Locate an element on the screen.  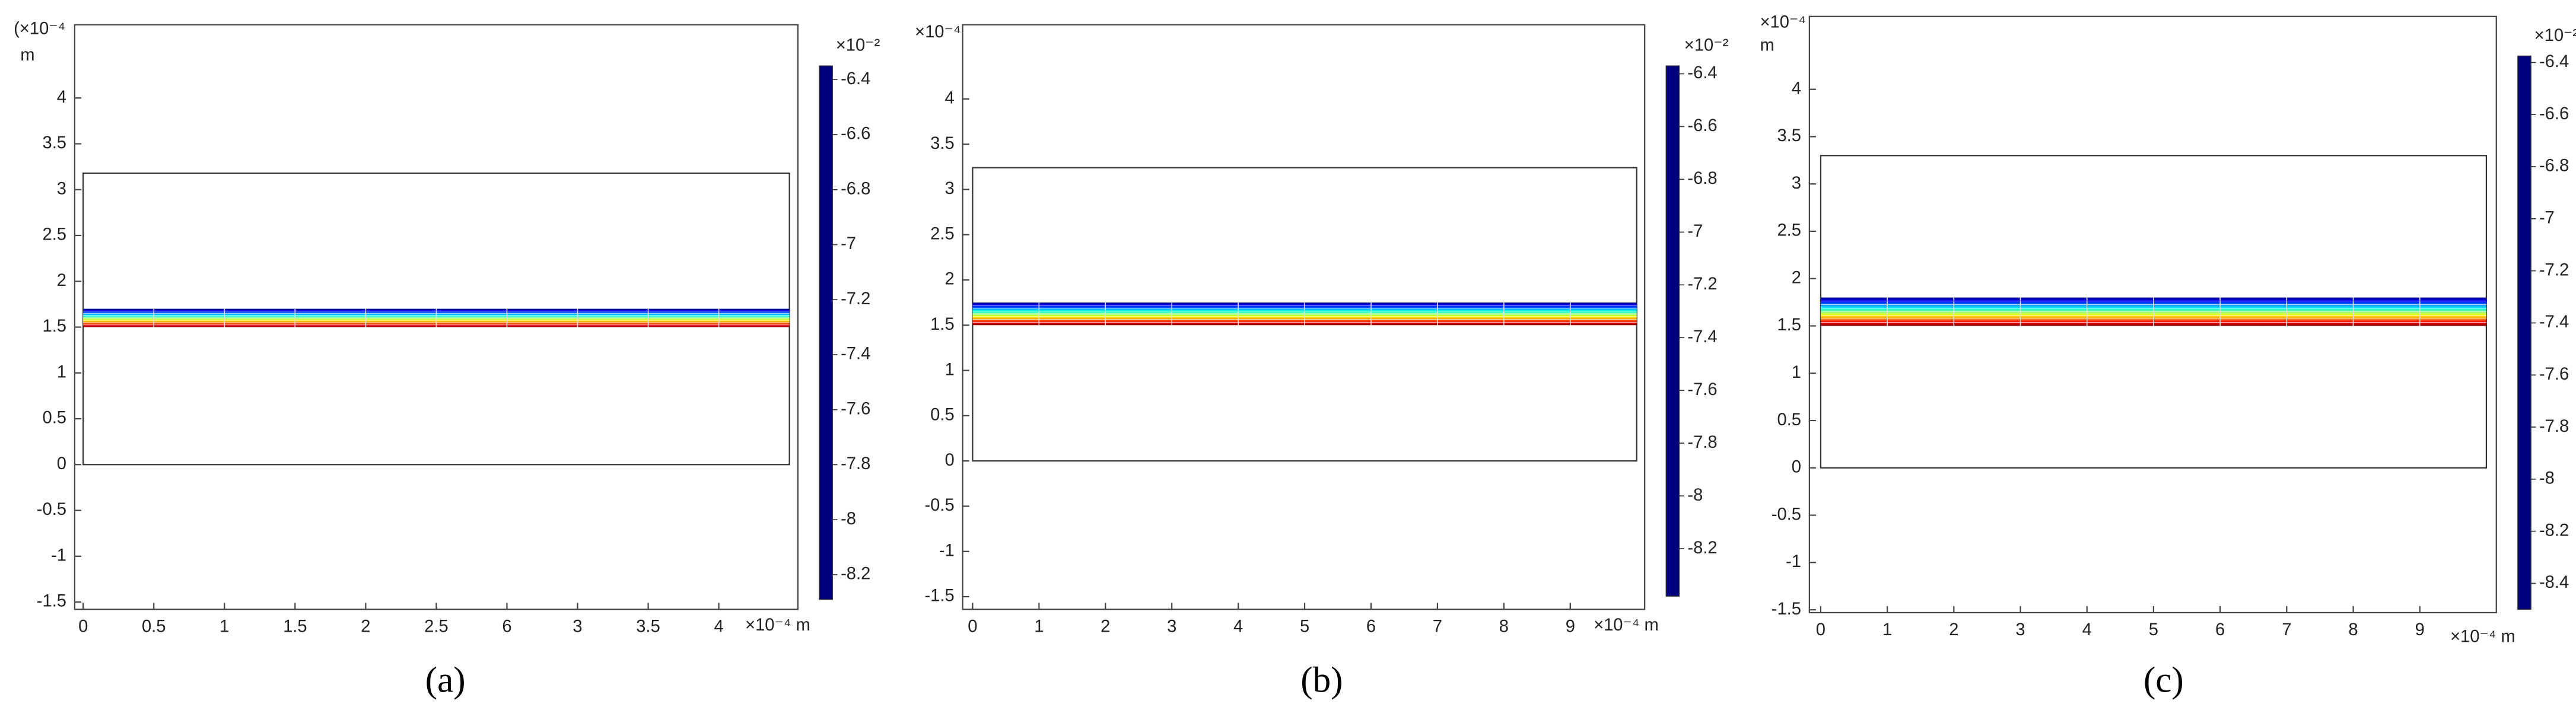
caption: (a) is located at coordinates (445, 680).